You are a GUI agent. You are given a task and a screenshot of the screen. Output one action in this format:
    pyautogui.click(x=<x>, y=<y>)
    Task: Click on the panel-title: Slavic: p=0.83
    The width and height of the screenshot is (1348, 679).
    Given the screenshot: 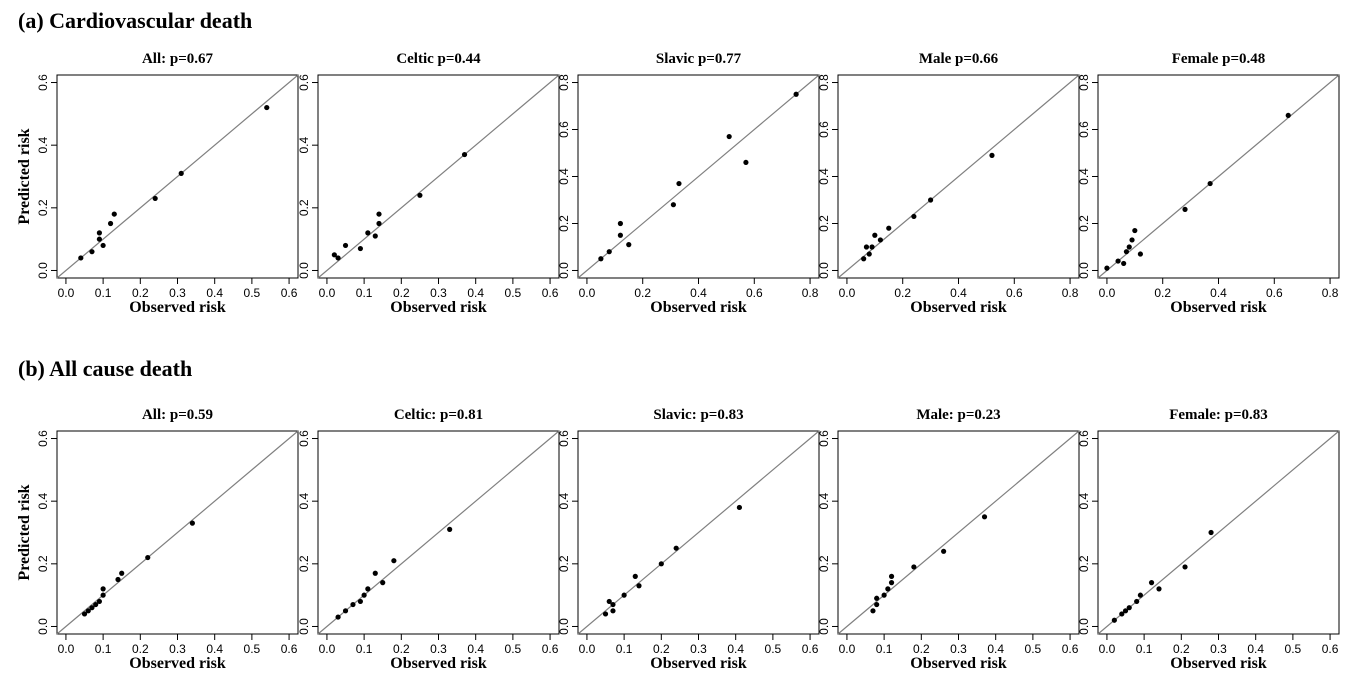 What is the action you would take?
    pyautogui.click(x=698, y=415)
    